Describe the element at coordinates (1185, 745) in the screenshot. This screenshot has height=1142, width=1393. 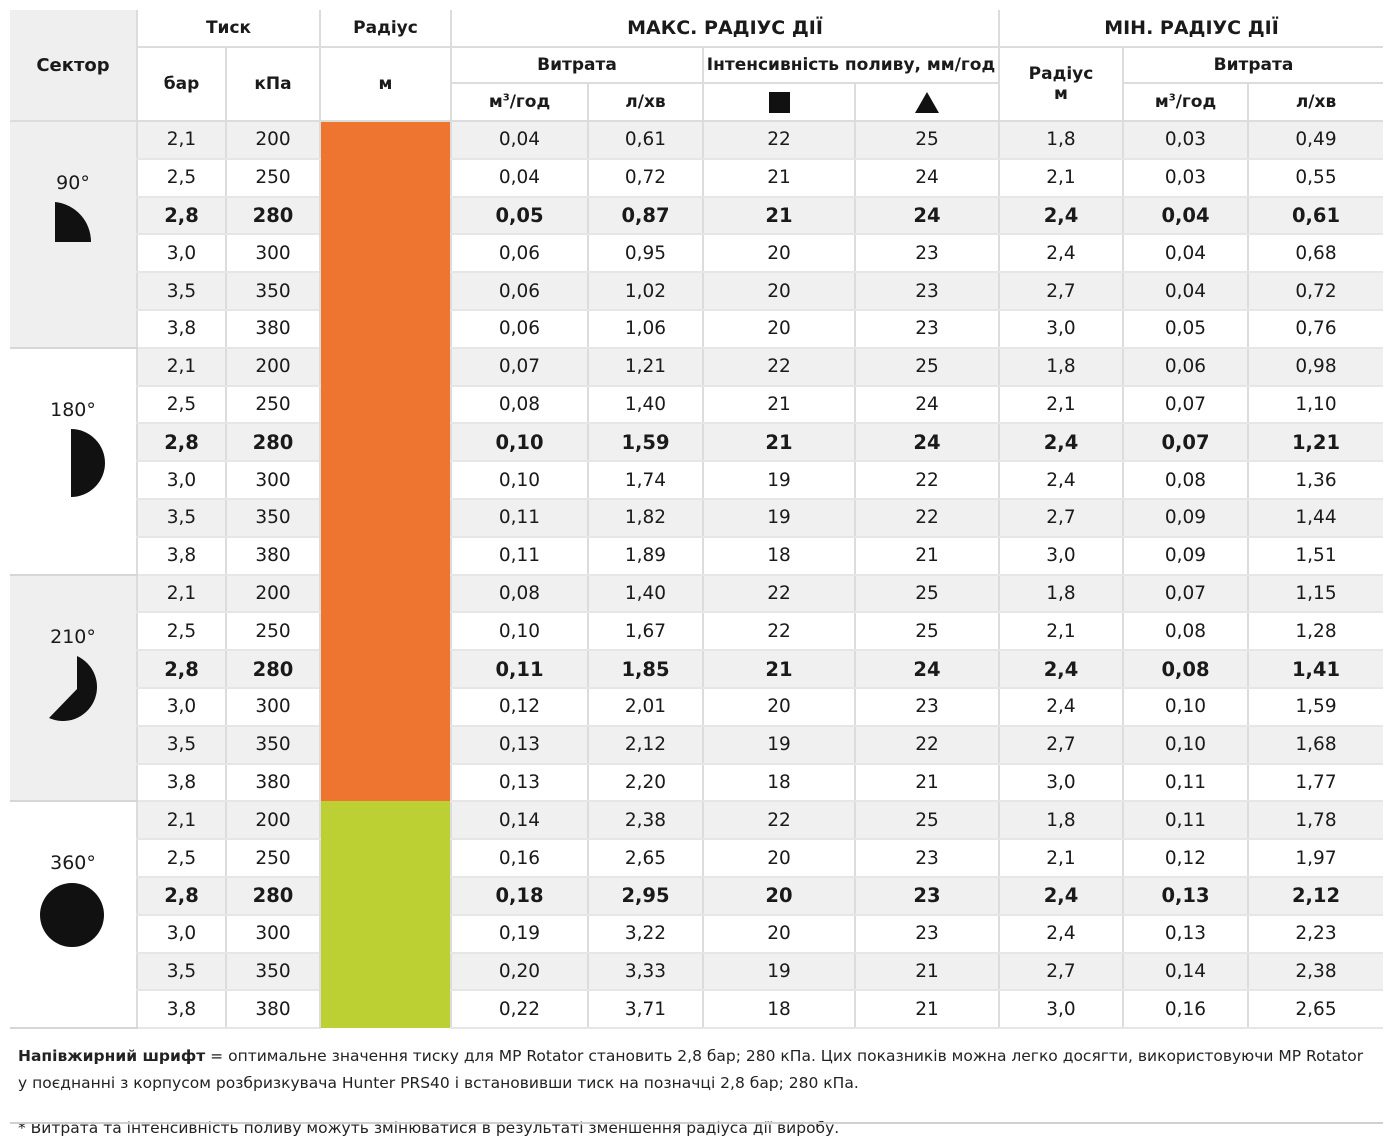
I see `cell-min-flow-m3: 0,10` at that location.